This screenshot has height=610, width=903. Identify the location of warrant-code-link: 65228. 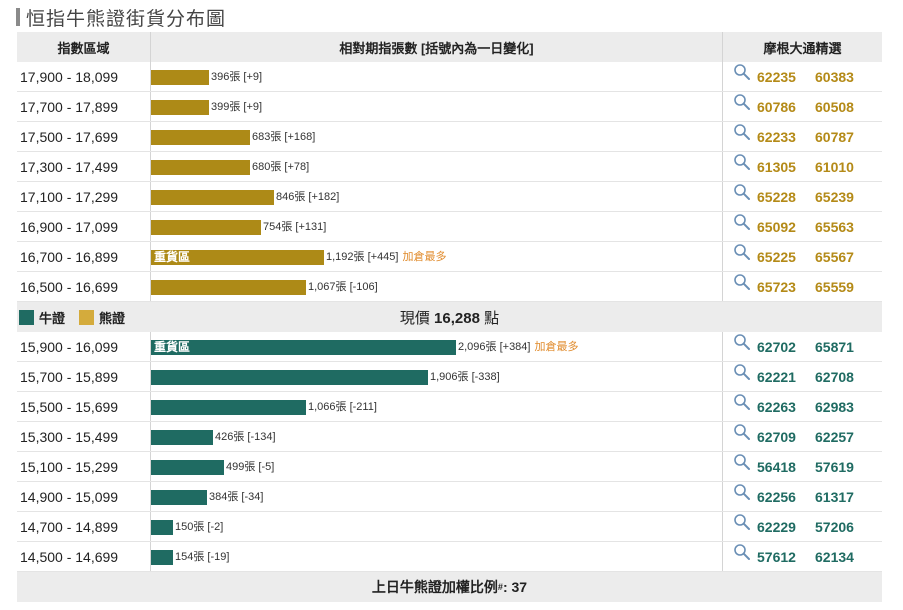
(776, 196).